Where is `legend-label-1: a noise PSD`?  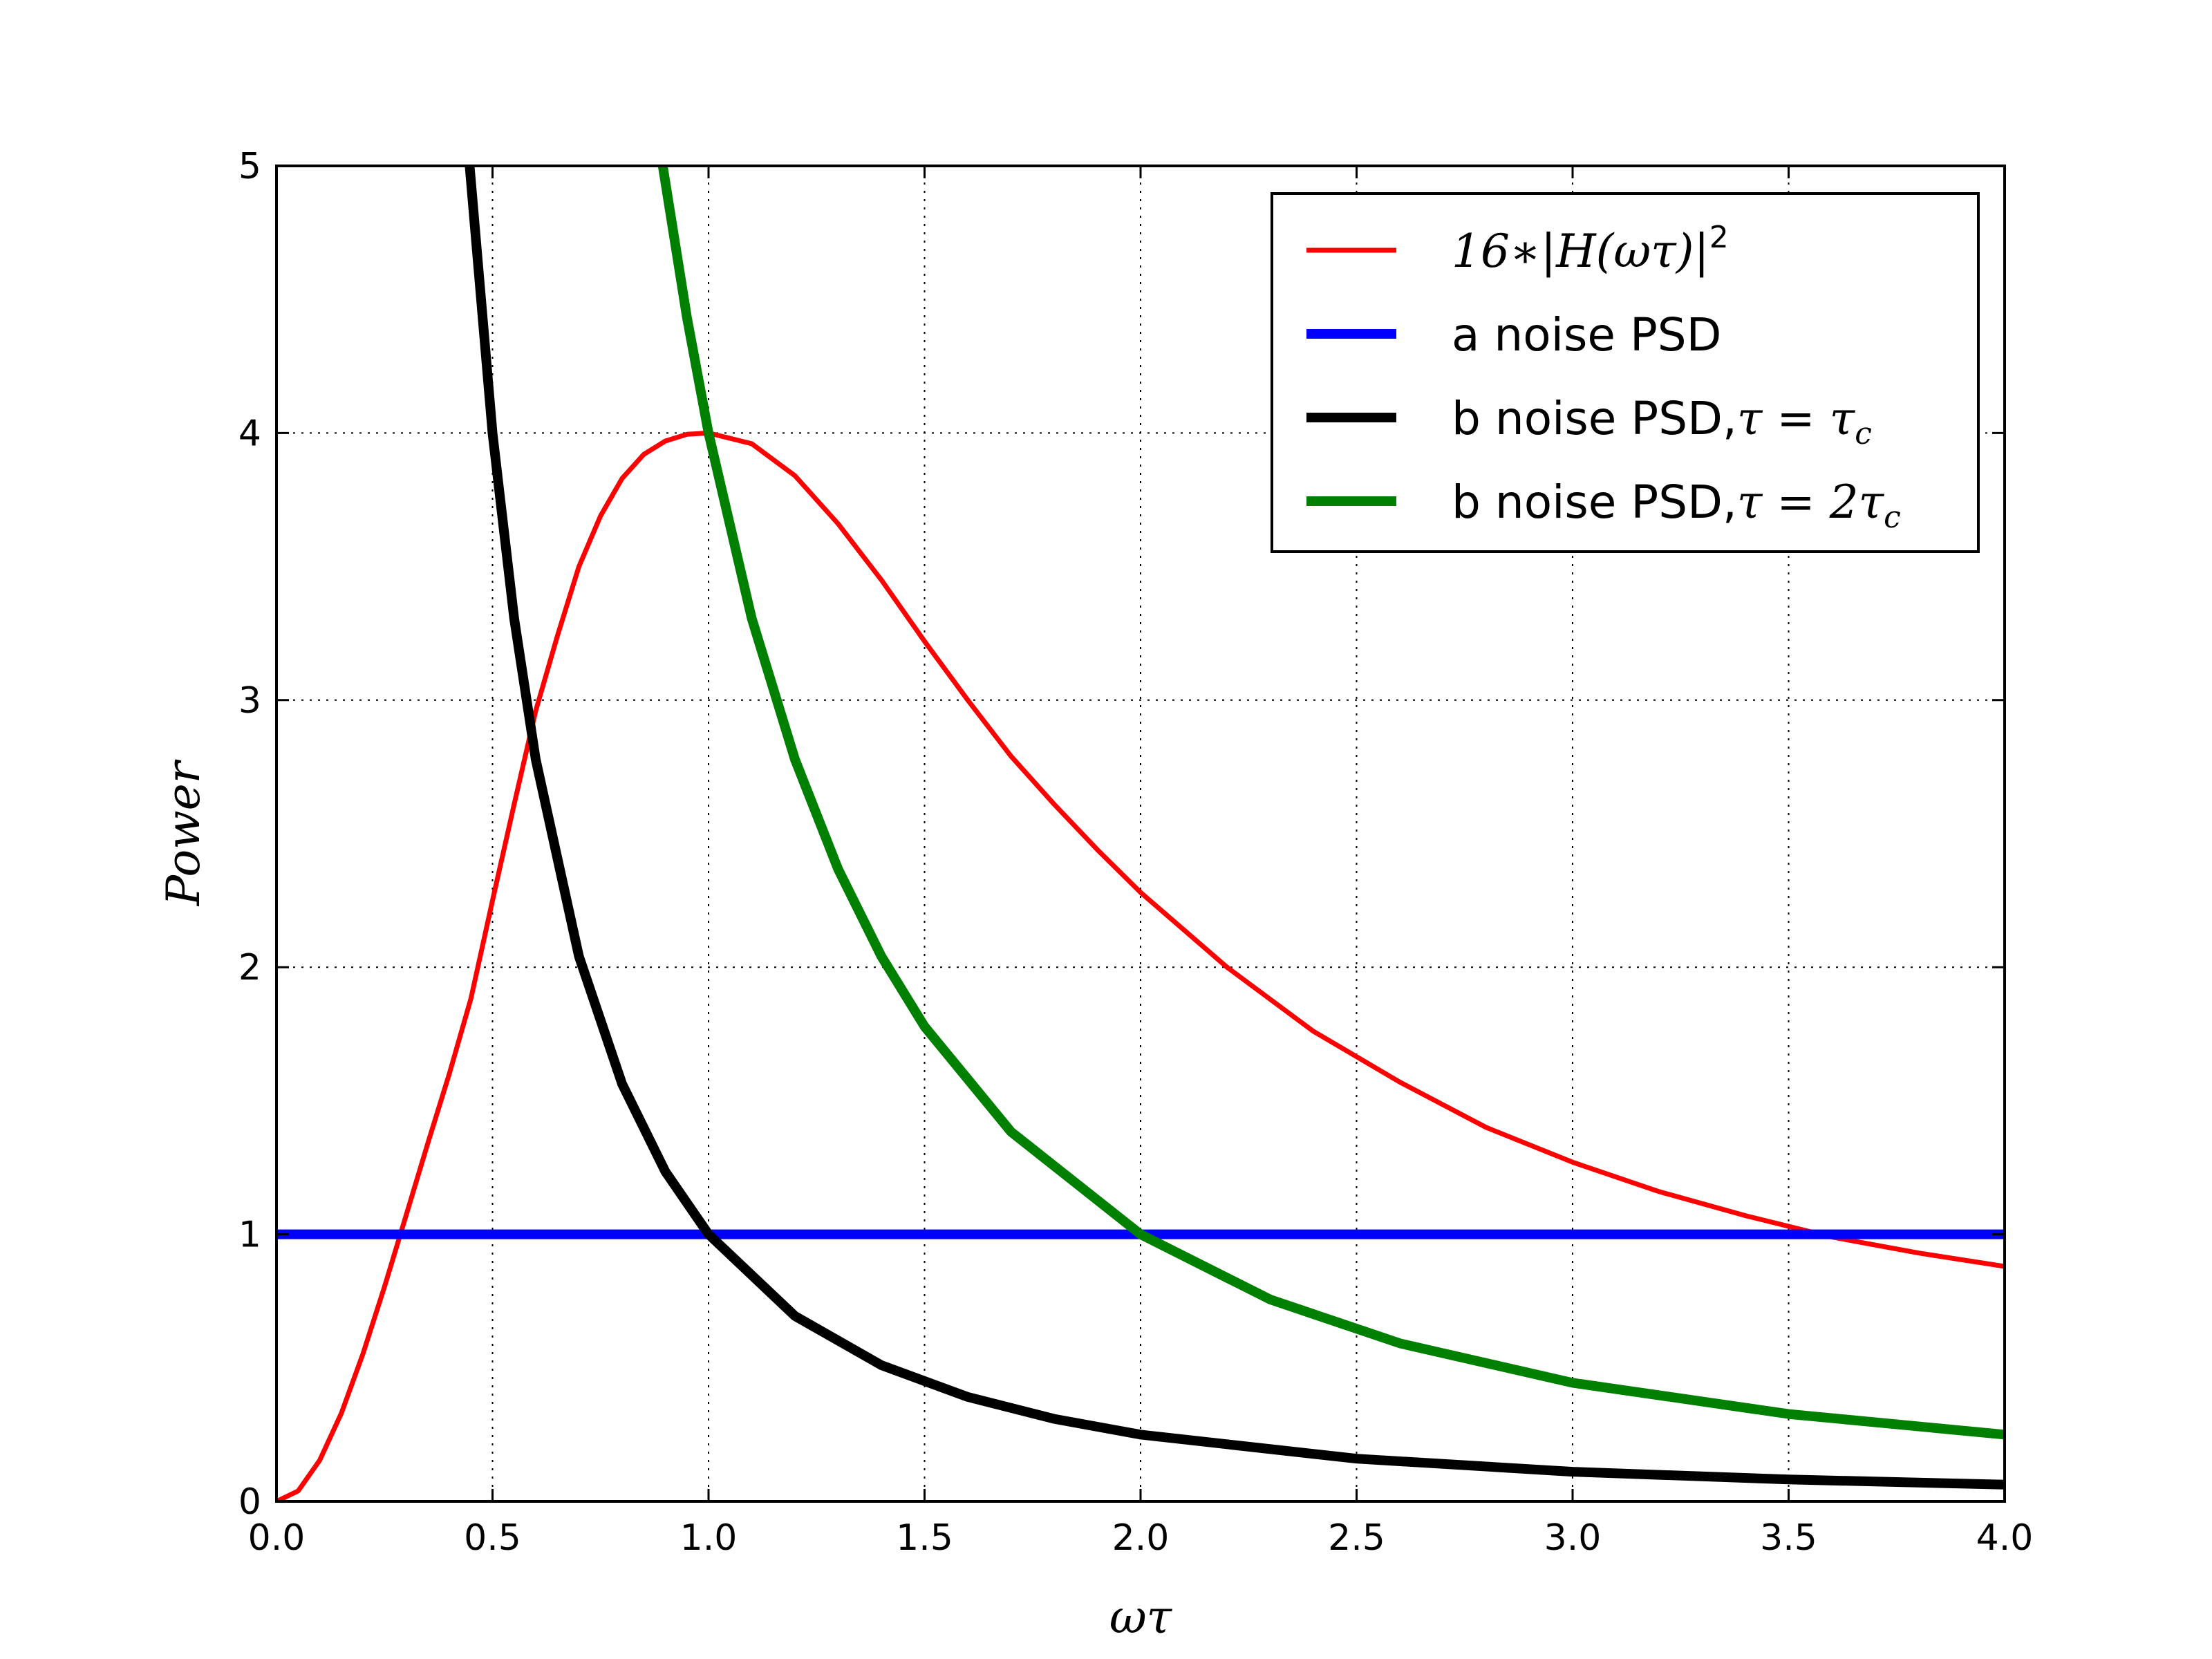
legend-label-1: a noise PSD is located at coordinates (1586, 335).